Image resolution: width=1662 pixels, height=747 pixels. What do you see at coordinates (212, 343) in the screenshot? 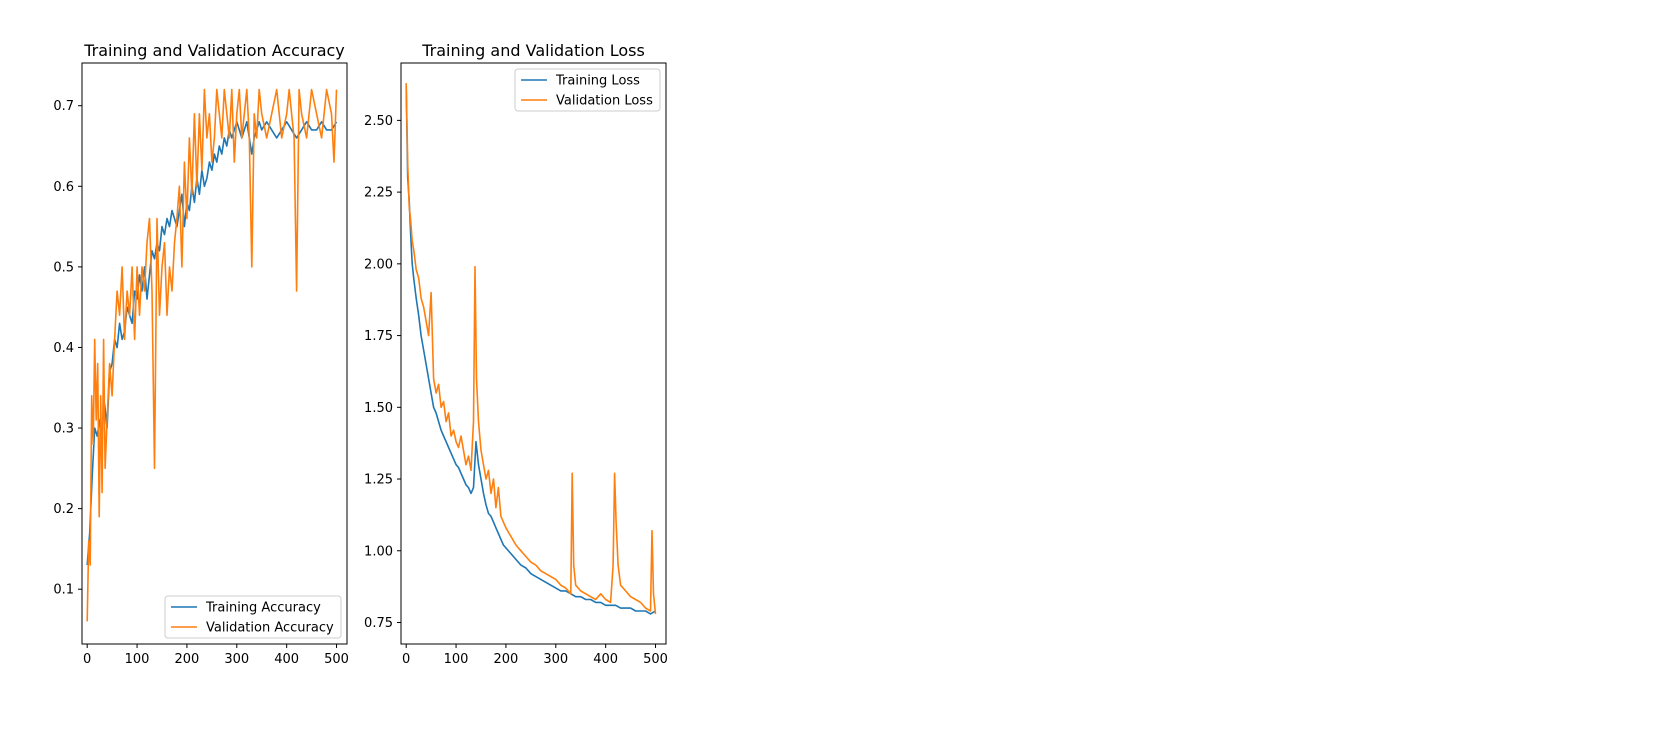
I see `accuracy-series-training` at bounding box center [212, 343].